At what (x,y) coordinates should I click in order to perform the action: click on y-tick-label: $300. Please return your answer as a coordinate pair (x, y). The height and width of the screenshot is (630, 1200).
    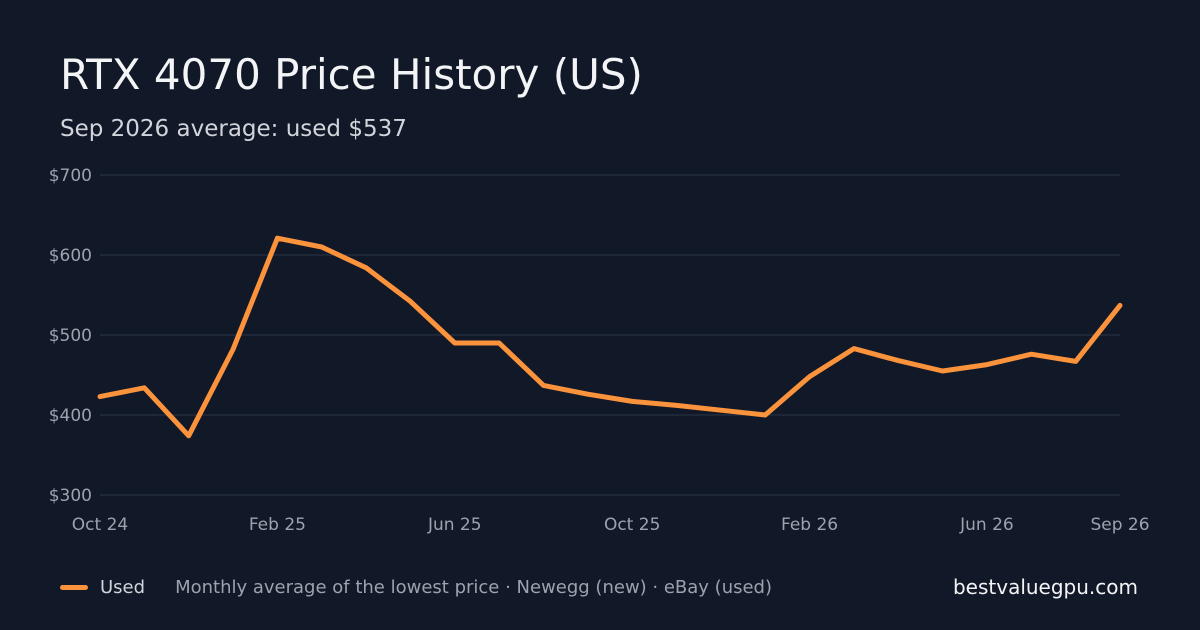
    Looking at the image, I should click on (70, 496).